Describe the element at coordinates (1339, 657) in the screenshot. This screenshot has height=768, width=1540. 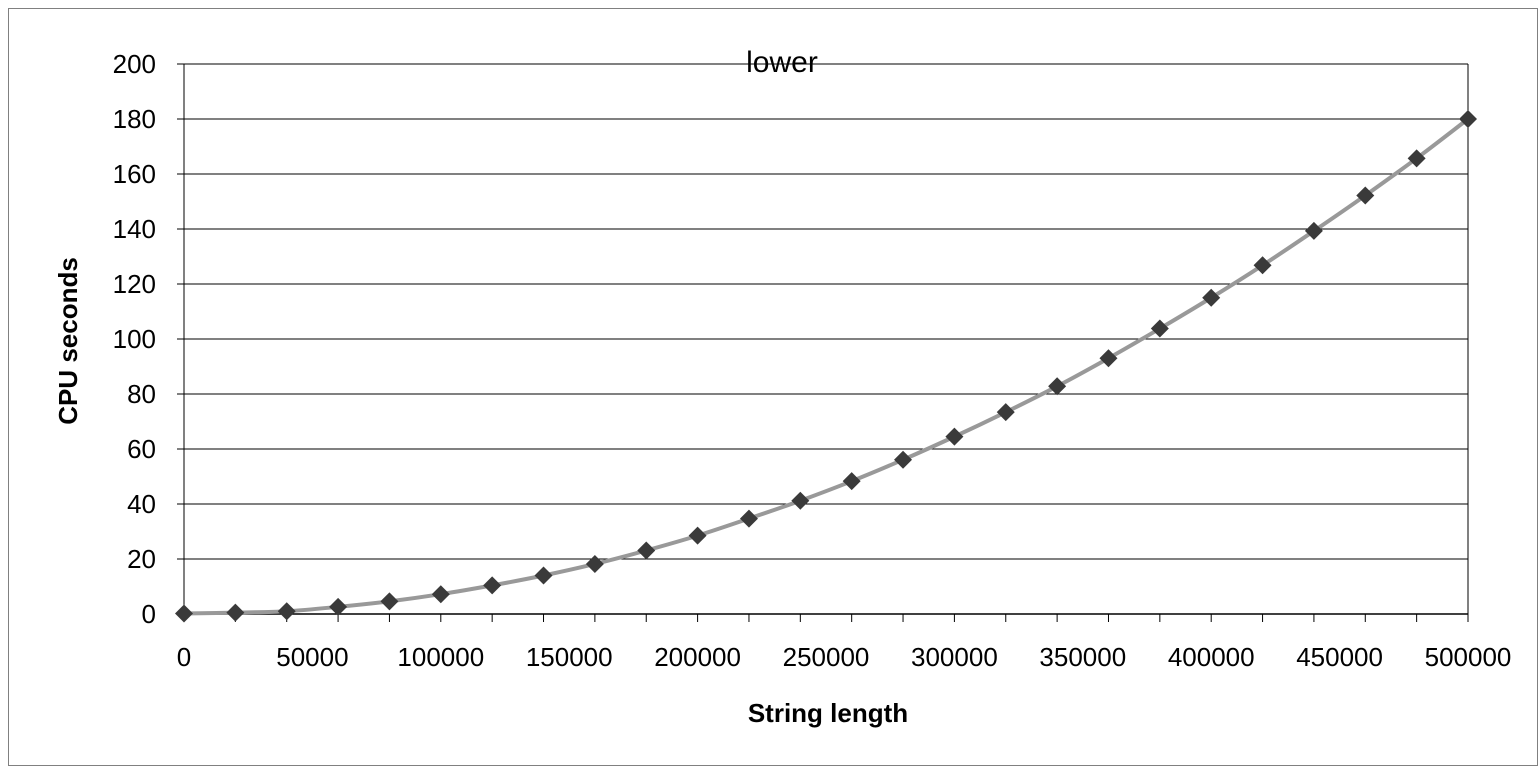
I see `x-tick-label: 450000` at that location.